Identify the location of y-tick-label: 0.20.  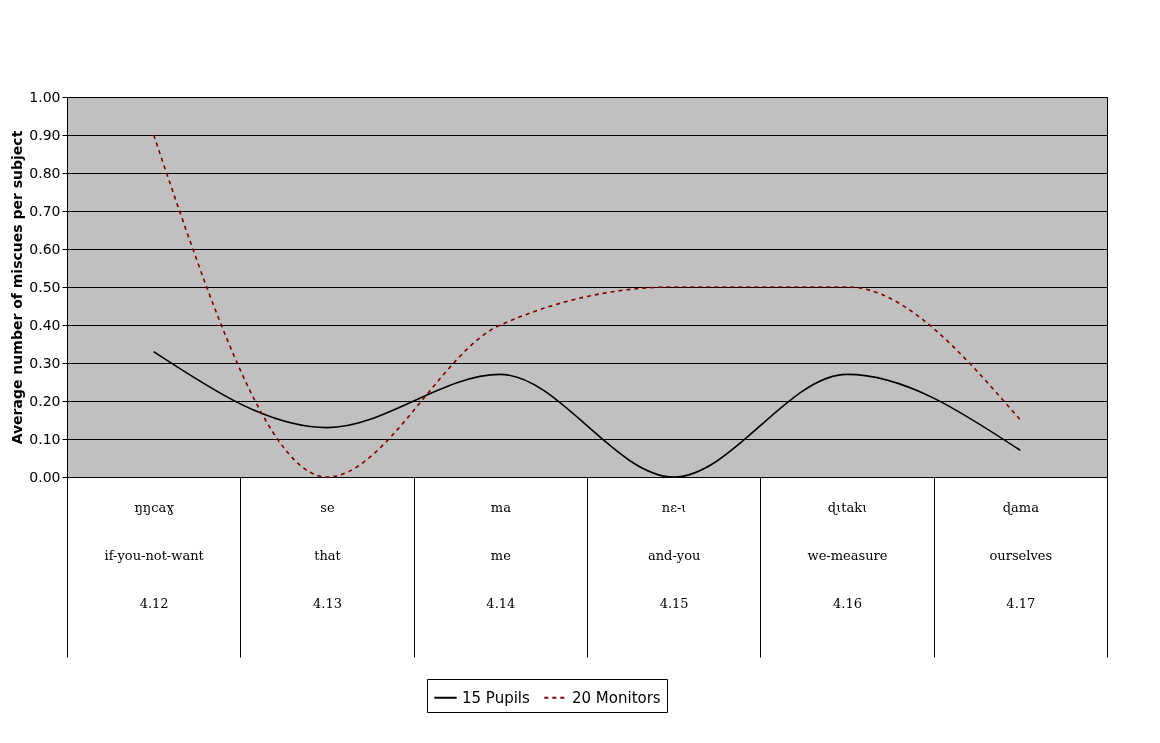
(45, 400).